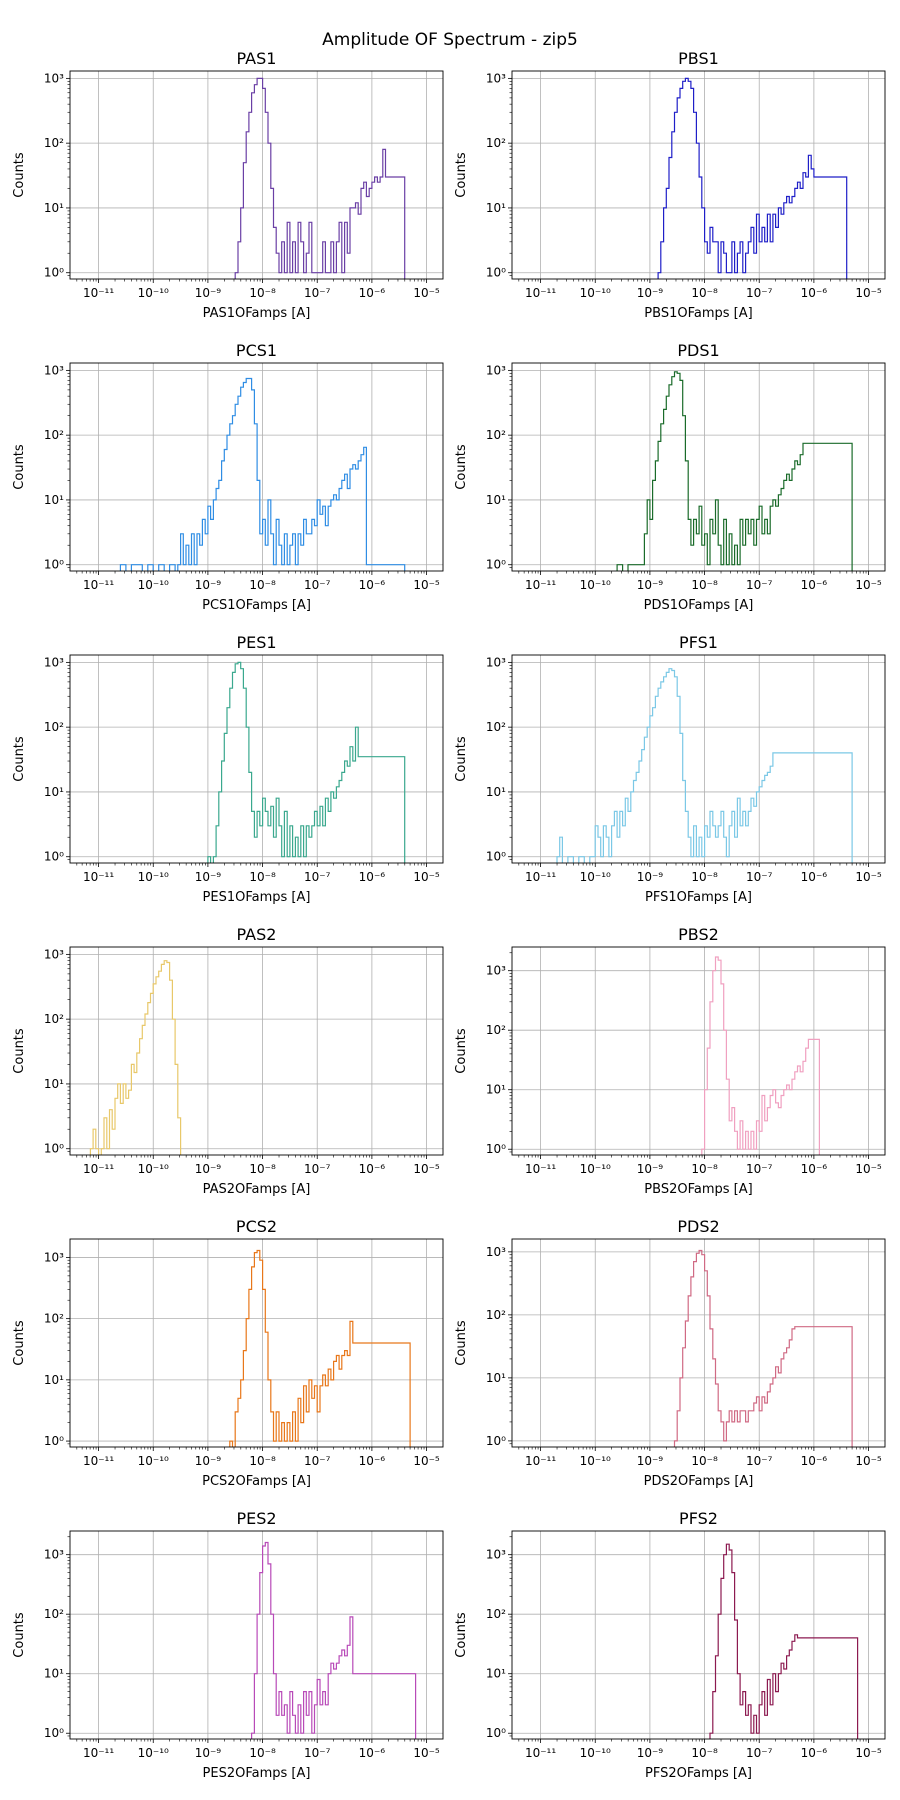 The image size is (900, 1800). I want to click on subplot-title: PFS1, so click(698, 642).